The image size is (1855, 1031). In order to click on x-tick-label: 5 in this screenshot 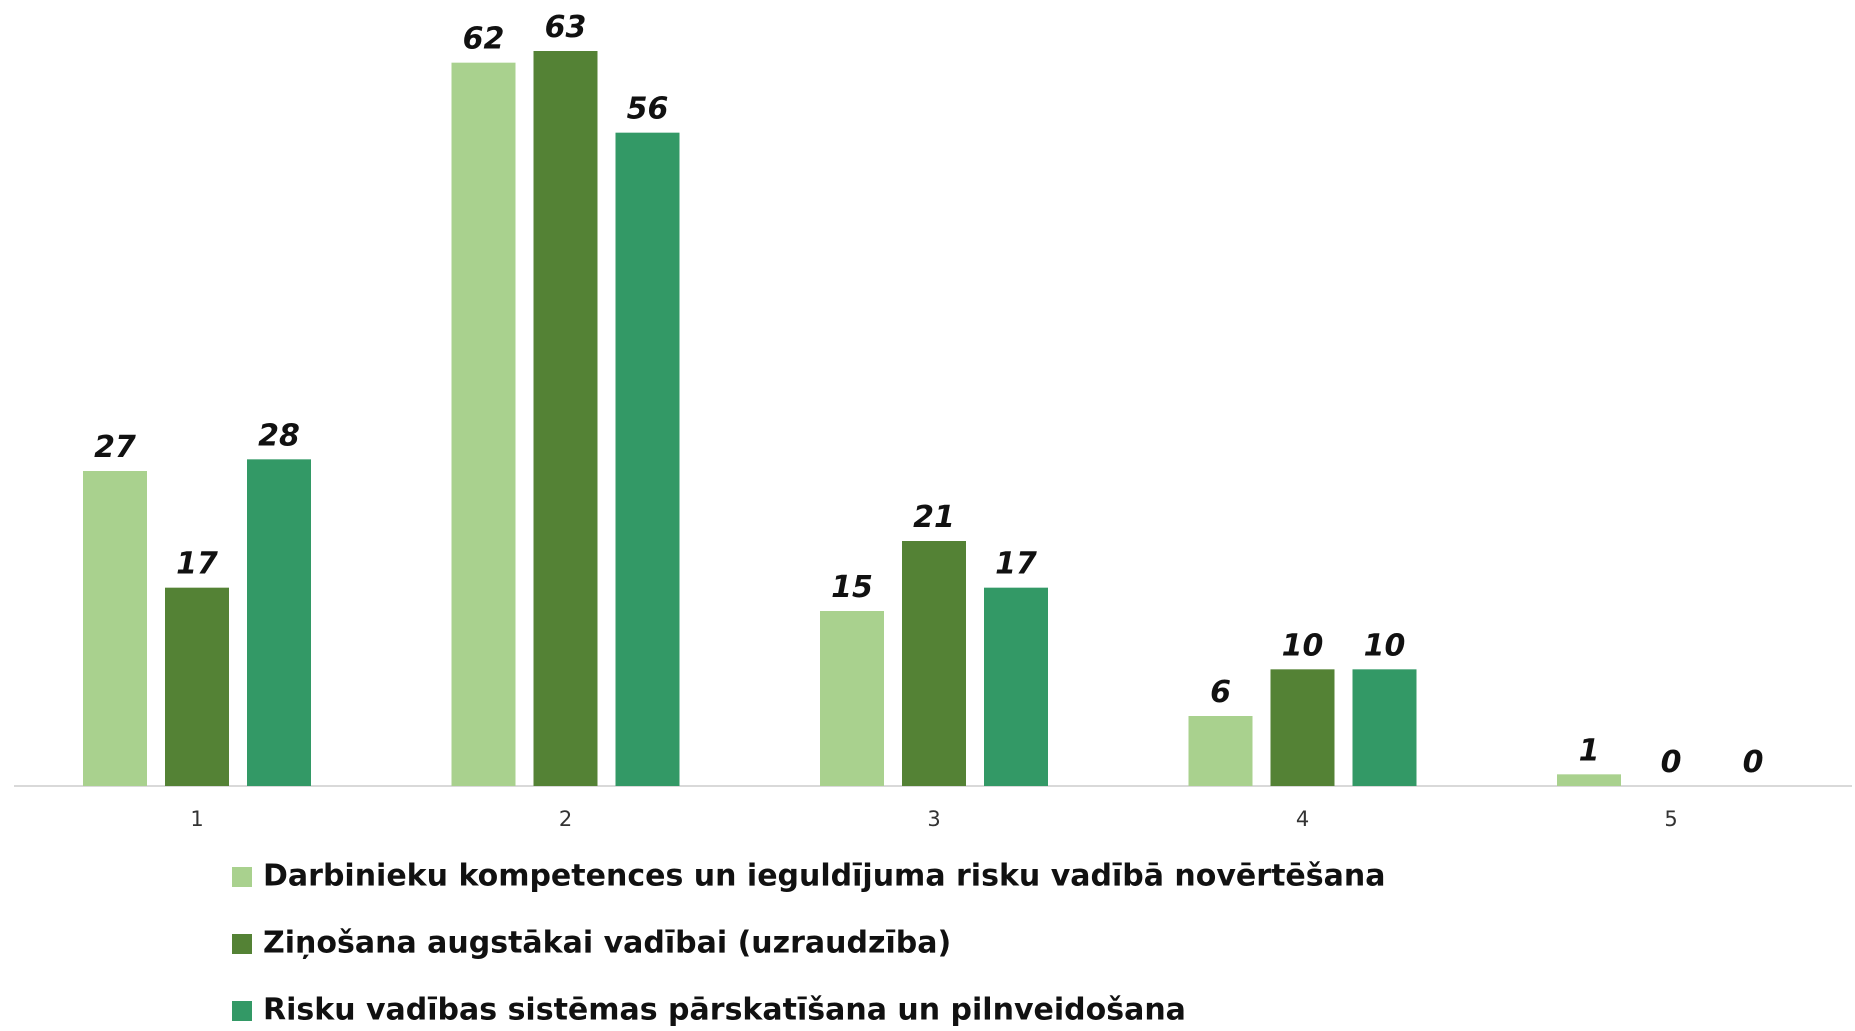, I will do `click(1670, 819)`.